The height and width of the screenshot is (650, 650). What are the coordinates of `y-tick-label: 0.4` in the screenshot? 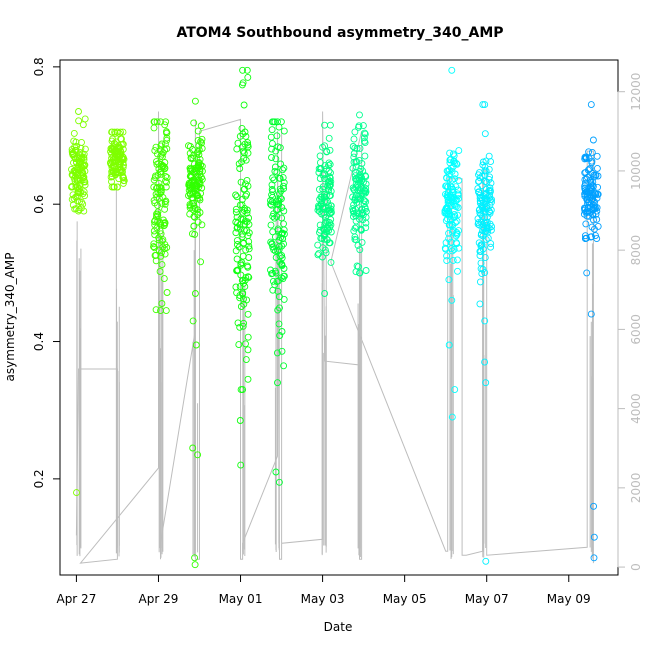 It's located at (39, 341).